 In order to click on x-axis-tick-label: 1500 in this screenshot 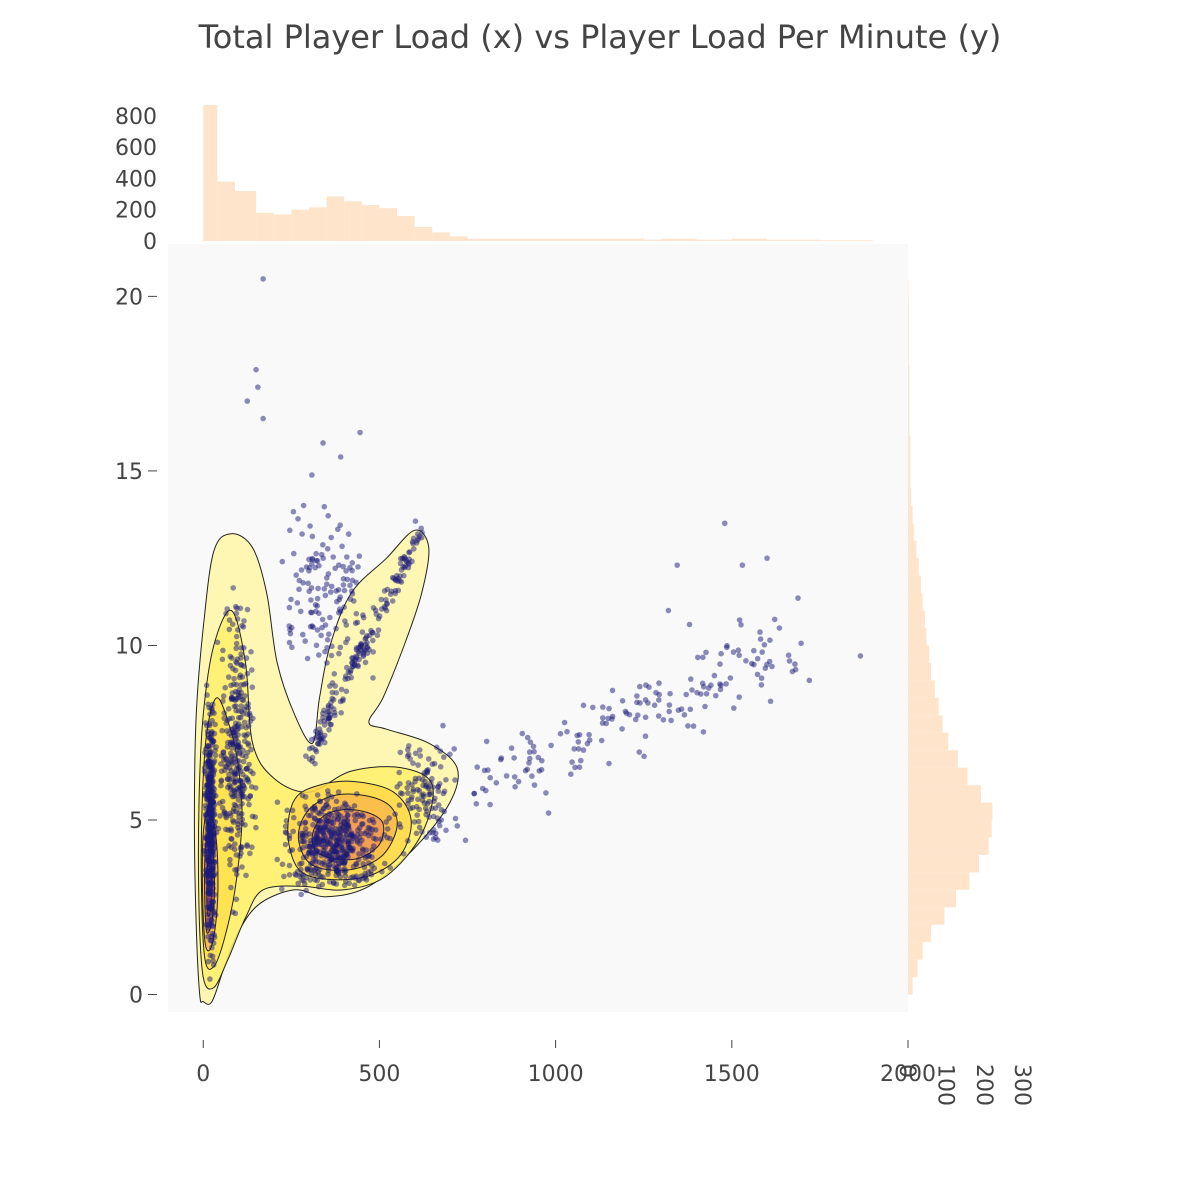, I will do `click(732, 1074)`.